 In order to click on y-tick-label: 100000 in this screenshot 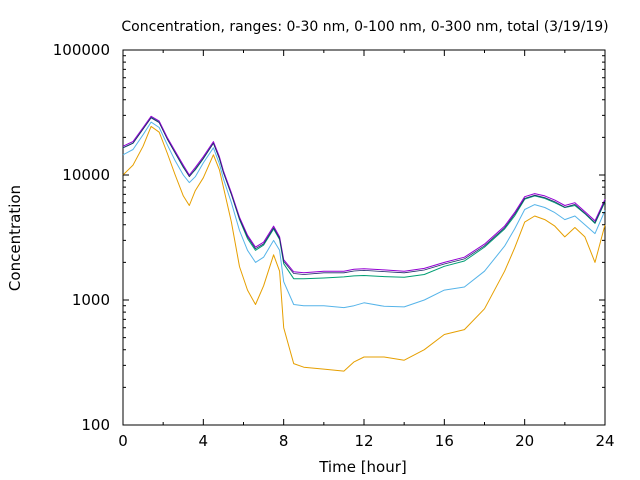, I will do `click(81, 50)`.